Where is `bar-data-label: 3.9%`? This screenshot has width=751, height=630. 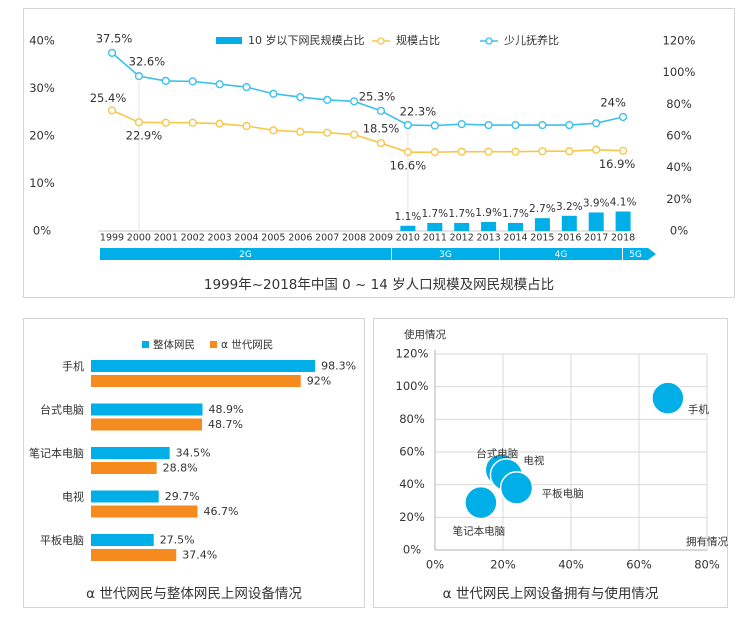 bar-data-label: 3.9% is located at coordinates (596, 203).